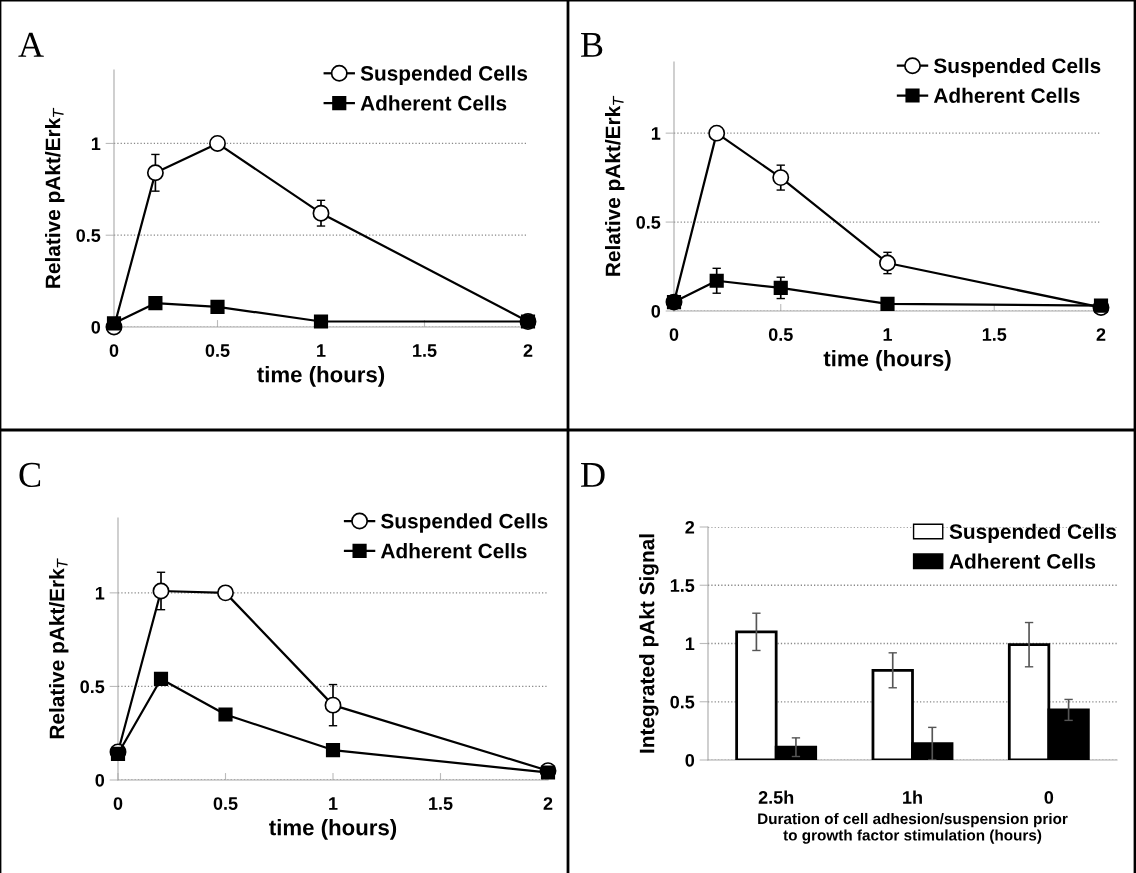 This screenshot has height=873, width=1136. I want to click on chart-title: D, so click(593, 475).